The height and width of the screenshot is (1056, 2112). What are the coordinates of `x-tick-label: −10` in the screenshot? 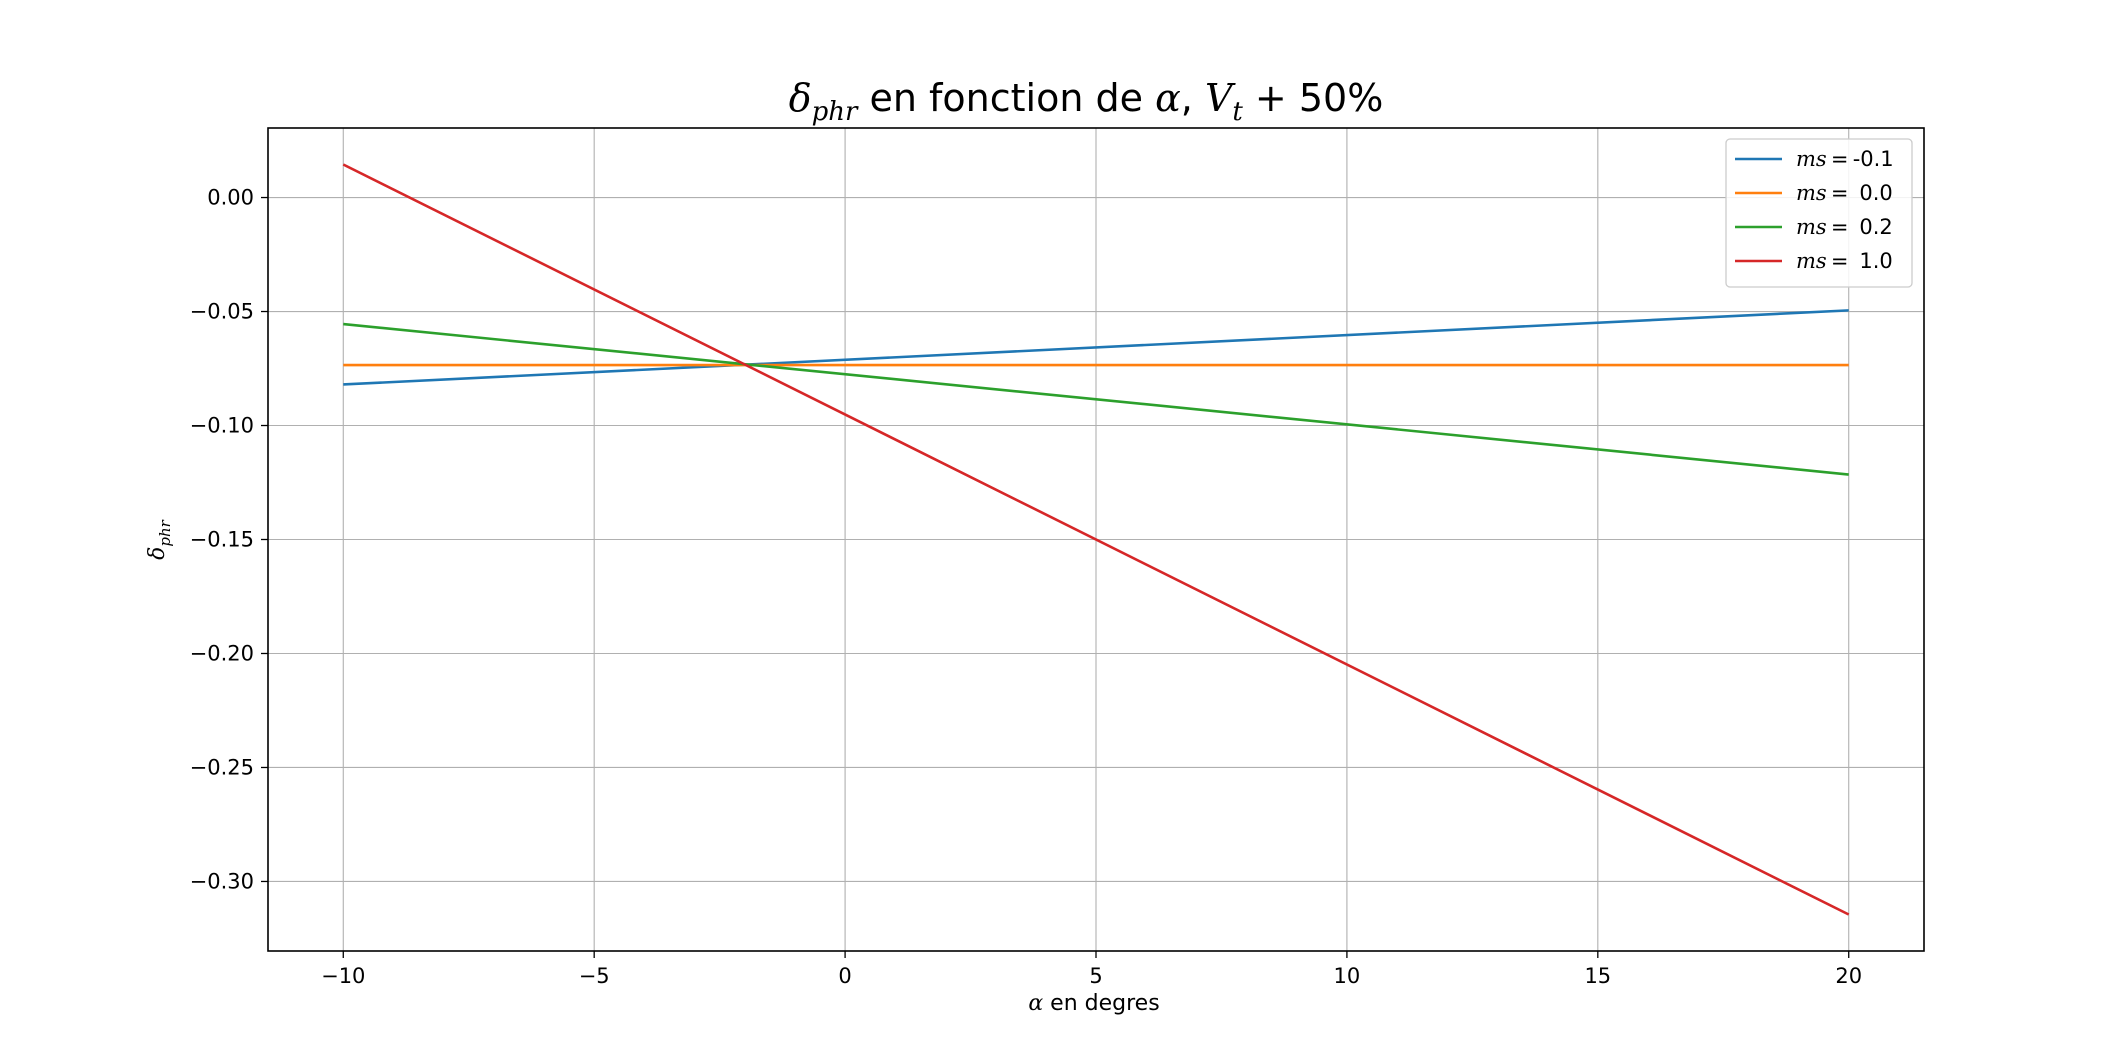 It's located at (343, 976).